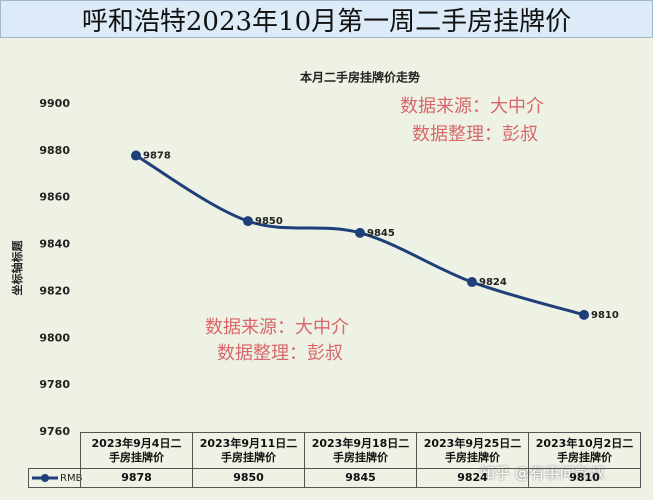 The image size is (653, 500). Describe the element at coordinates (54, 384) in the screenshot. I see `y-tick-label: 9780` at that location.